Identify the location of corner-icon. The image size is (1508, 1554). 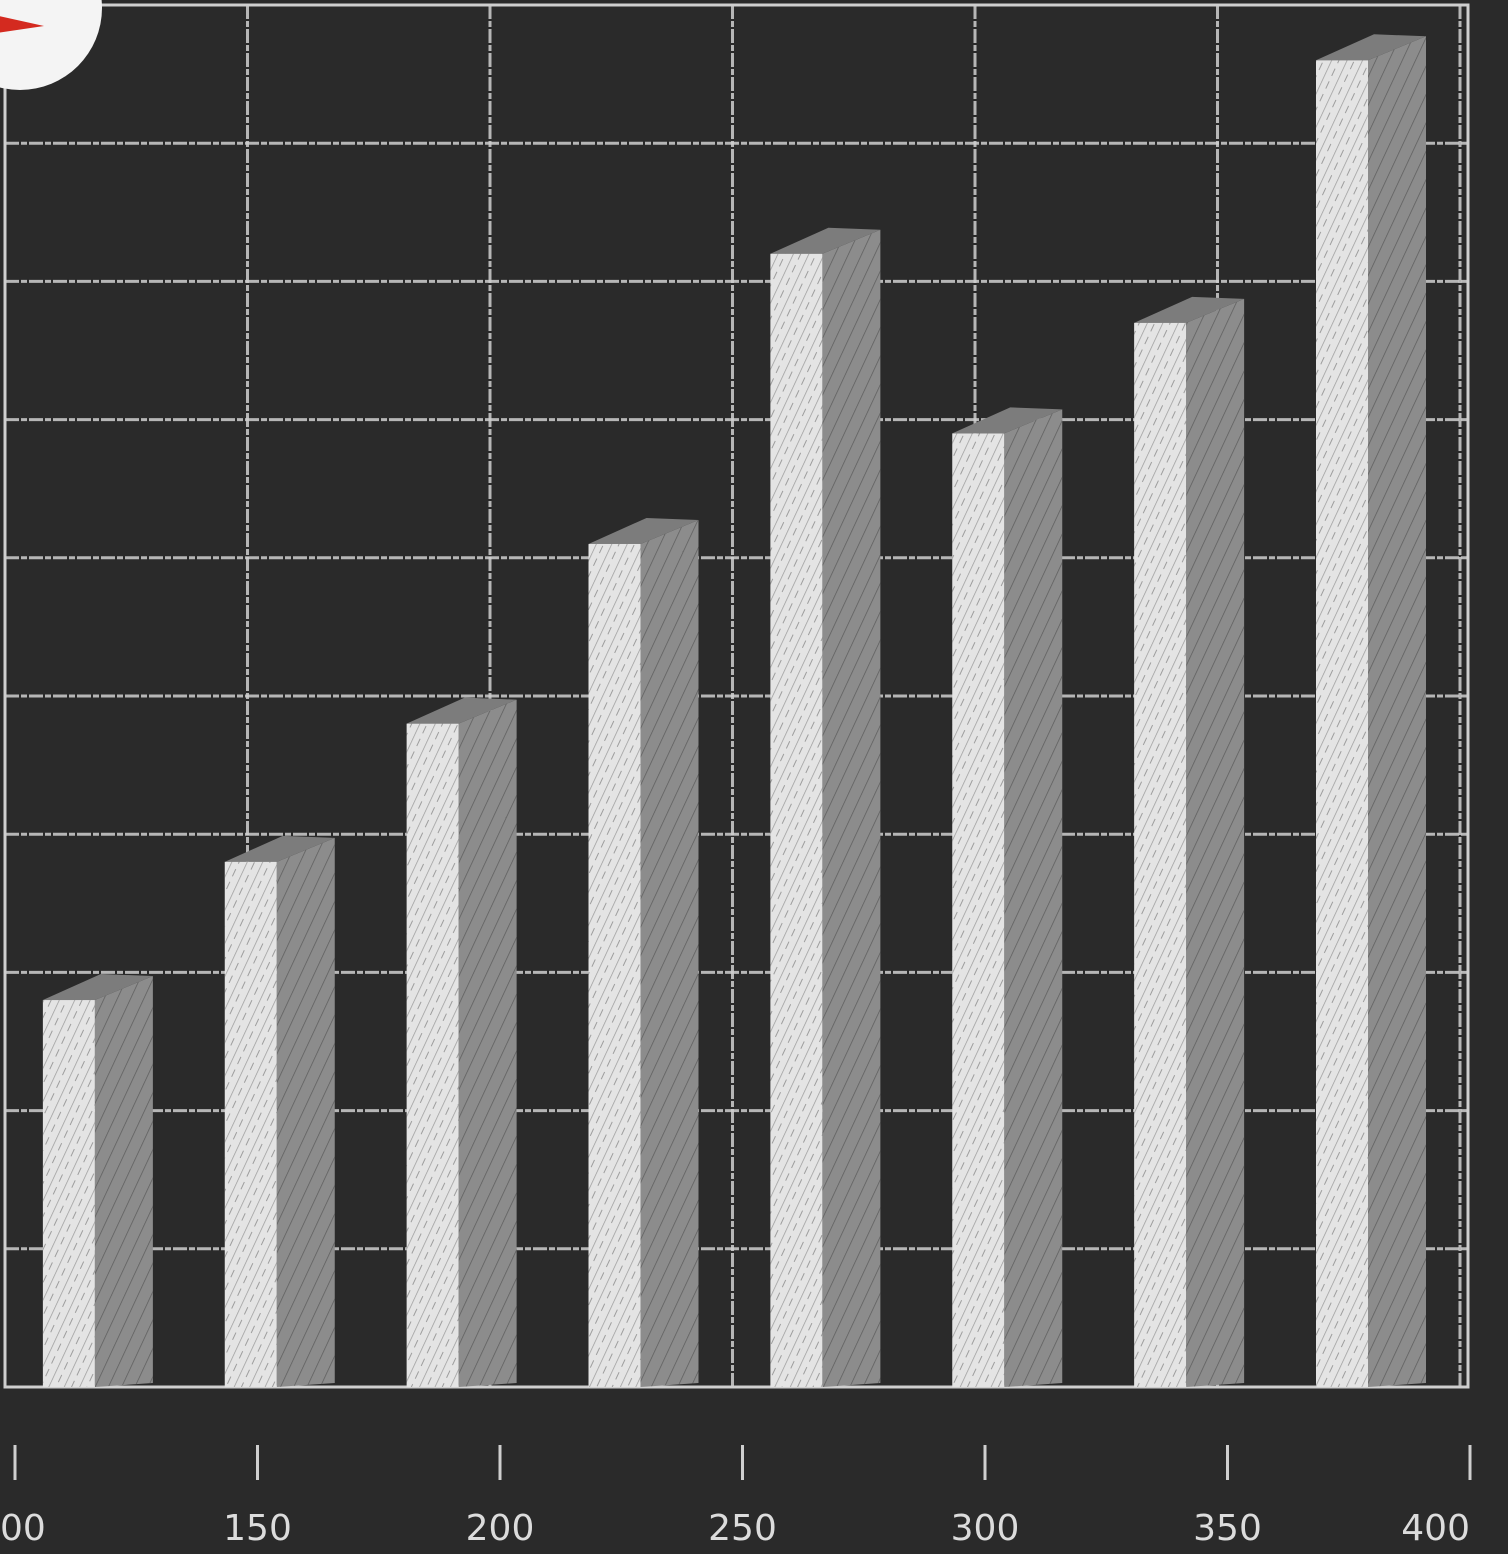
(51, 45).